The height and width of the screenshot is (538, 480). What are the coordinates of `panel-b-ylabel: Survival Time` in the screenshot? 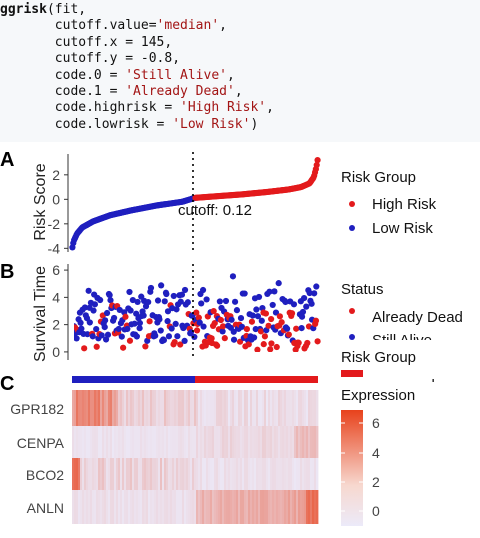 It's located at (40, 314).